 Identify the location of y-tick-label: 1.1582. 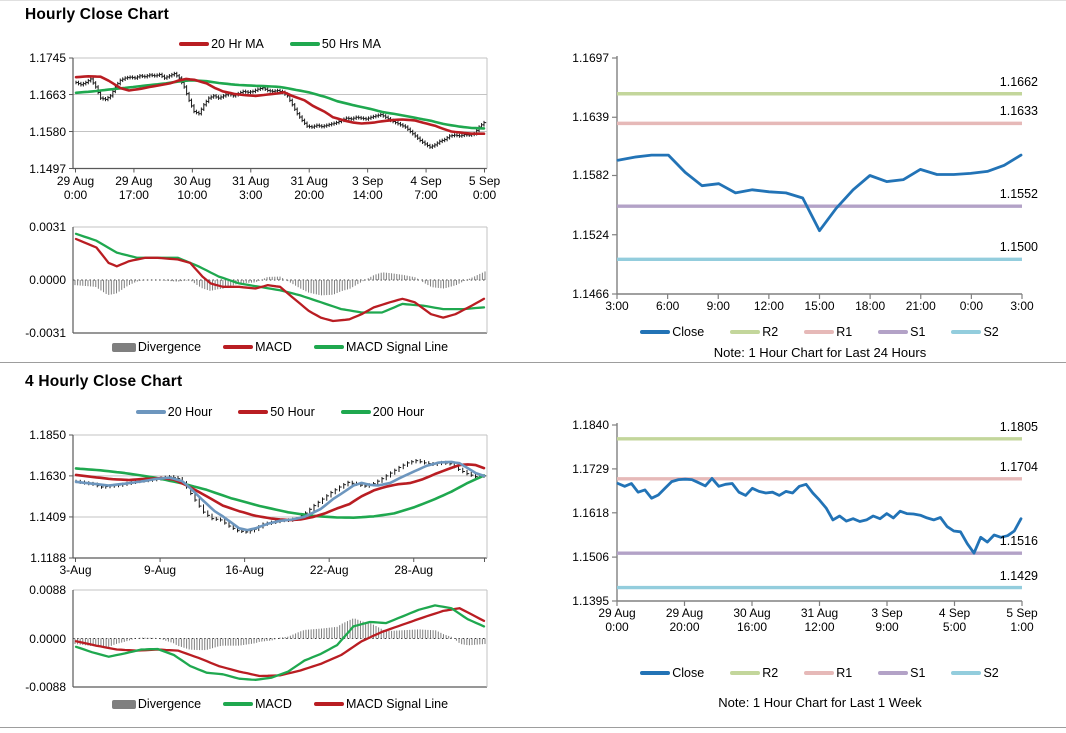
(590, 175).